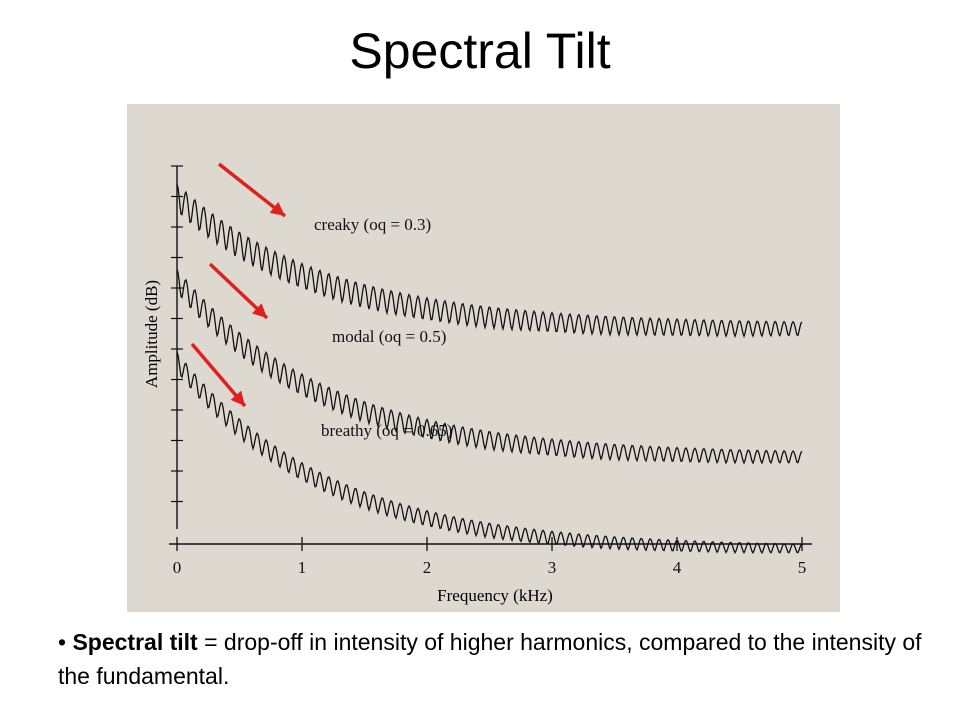 This screenshot has height=720, width=960. What do you see at coordinates (135, 642) in the screenshot?
I see `bullet-term: Spectral tilt` at bounding box center [135, 642].